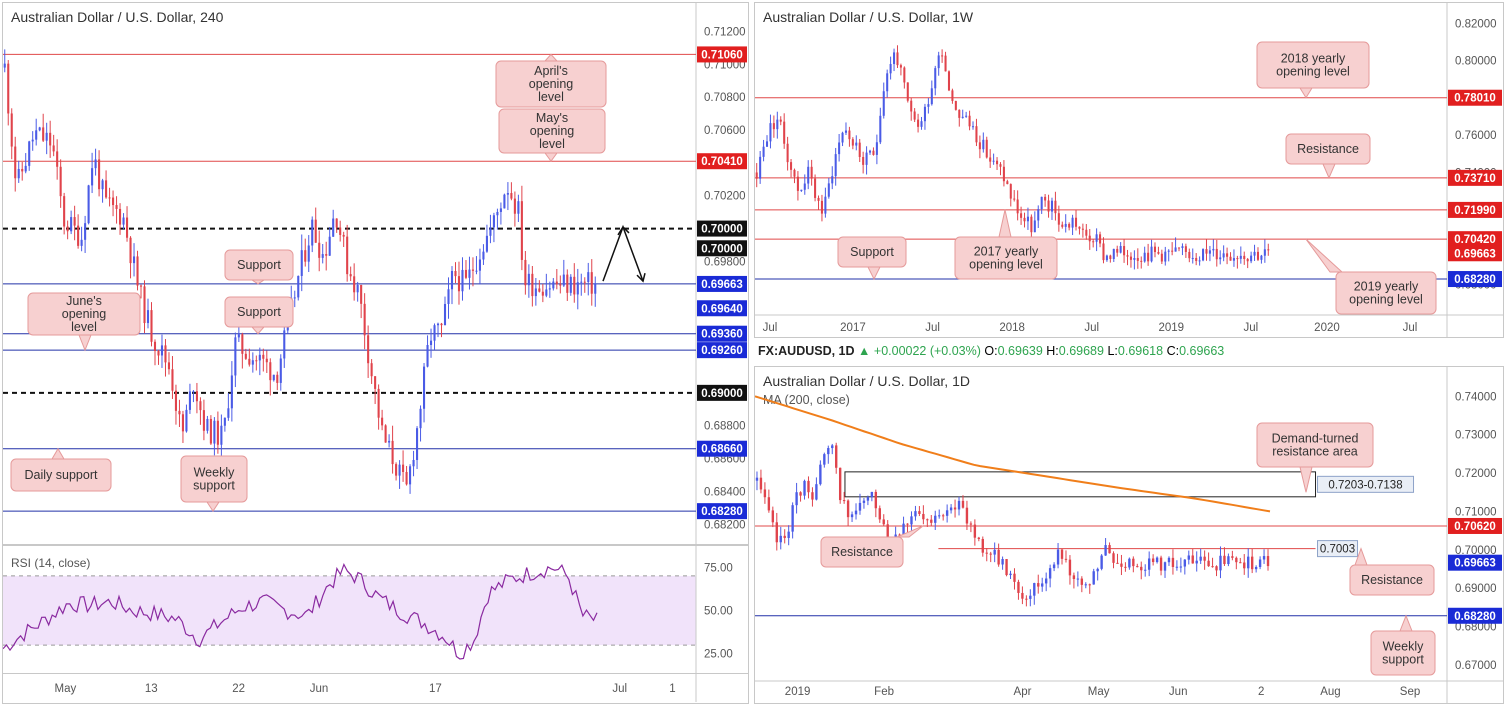 The height and width of the screenshot is (706, 1506). What do you see at coordinates (1140, 351) in the screenshot?
I see `ohlc-low: 0.69618` at bounding box center [1140, 351].